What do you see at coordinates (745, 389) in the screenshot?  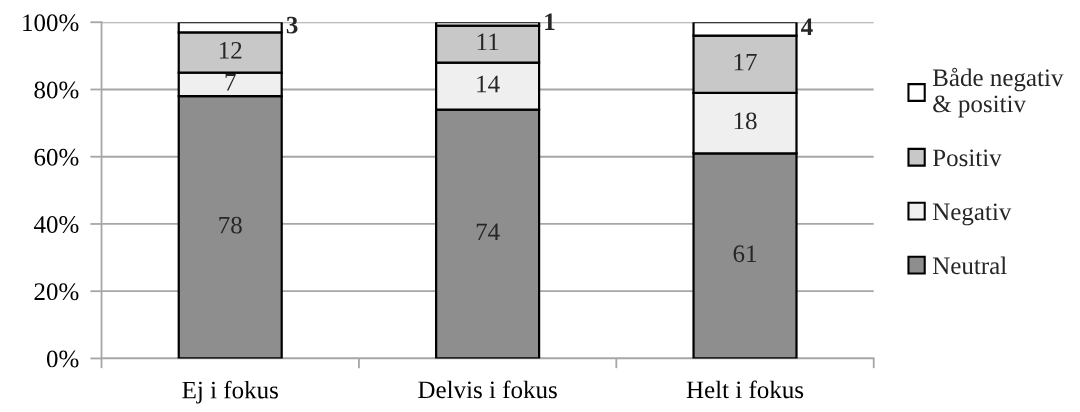 I see `x-tick-label: Helt i fokus` at bounding box center [745, 389].